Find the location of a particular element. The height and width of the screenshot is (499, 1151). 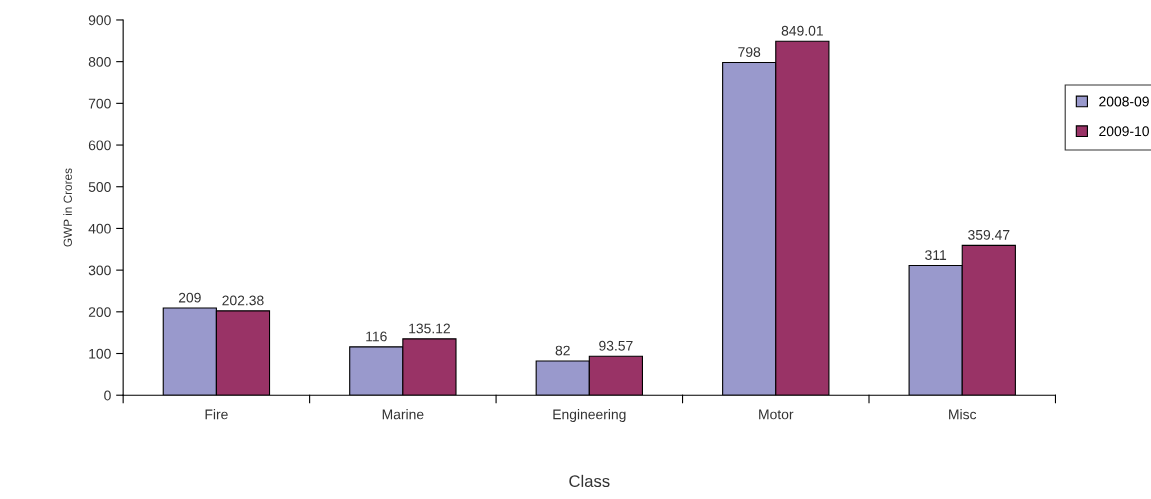

x-tick-label: Fire is located at coordinates (216, 414).